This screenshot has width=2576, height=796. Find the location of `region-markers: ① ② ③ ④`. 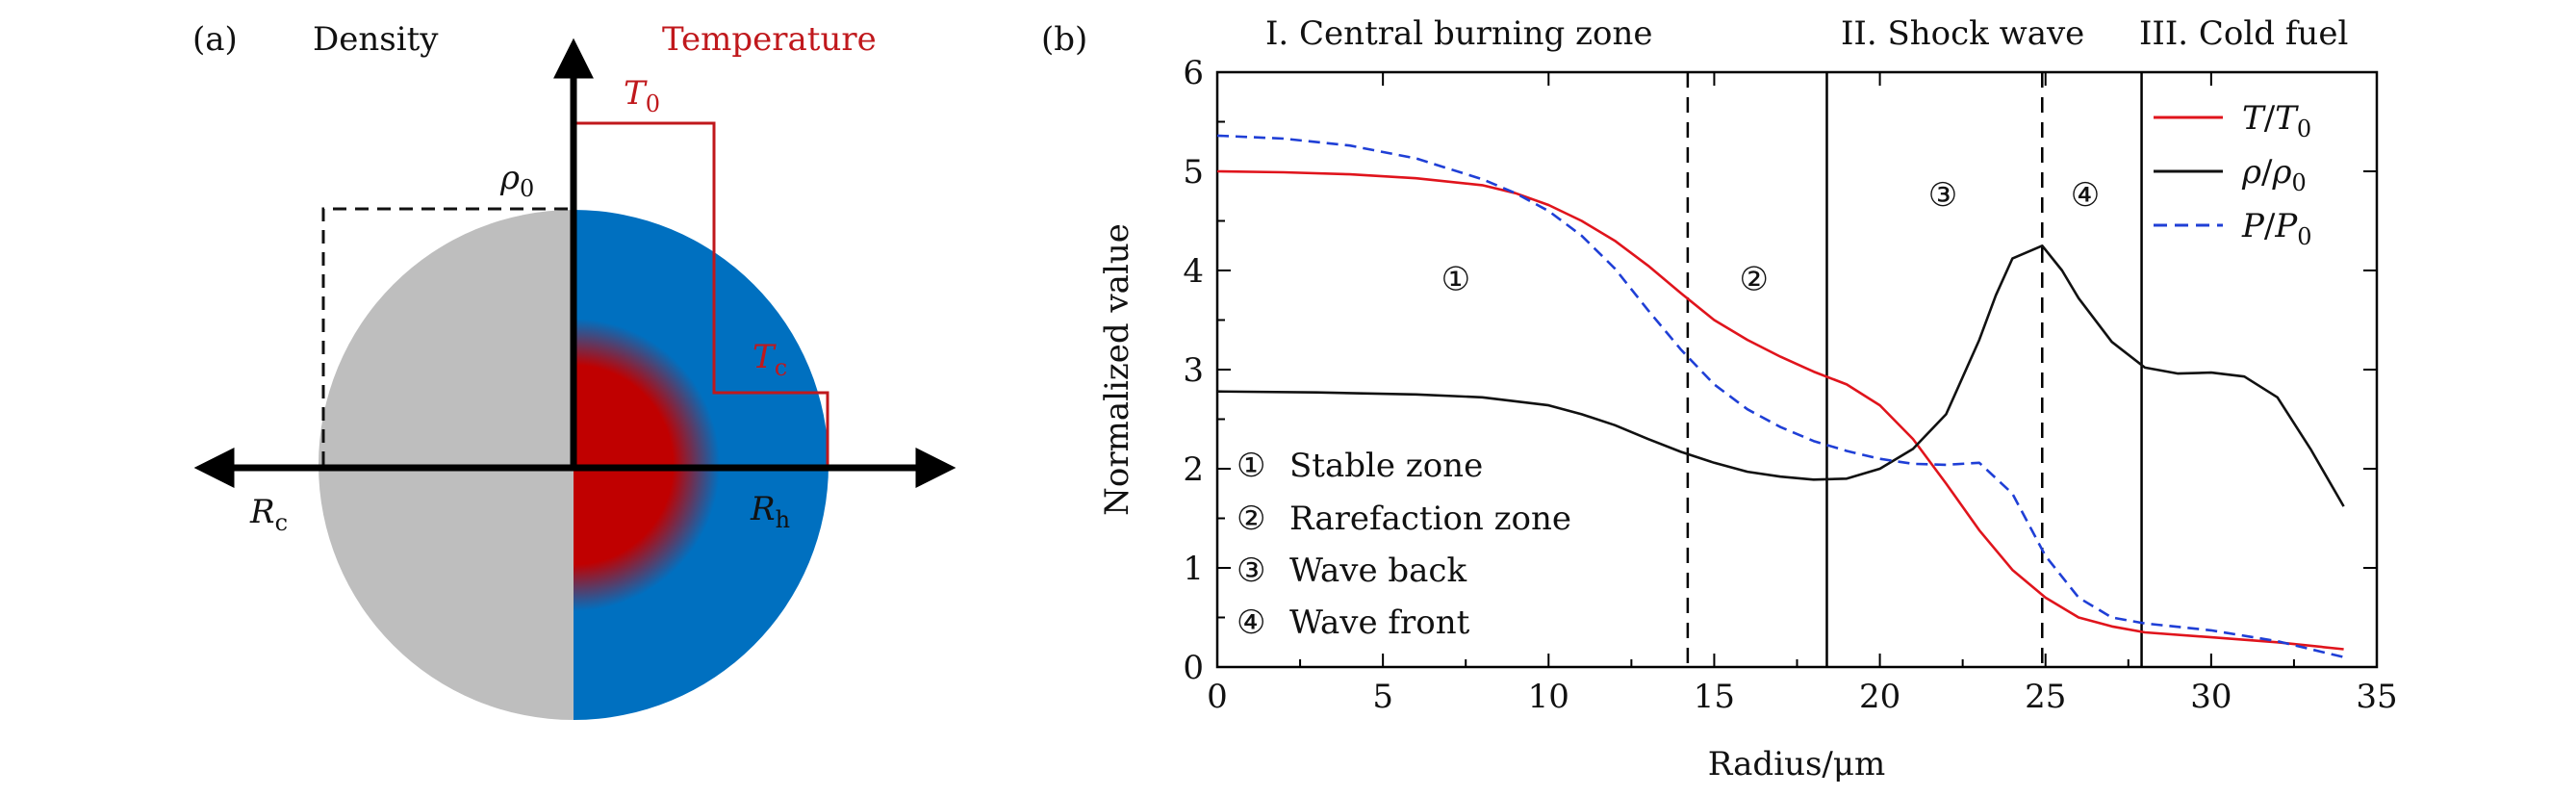

region-markers: ① ② ③ ④ is located at coordinates (1771, 237).